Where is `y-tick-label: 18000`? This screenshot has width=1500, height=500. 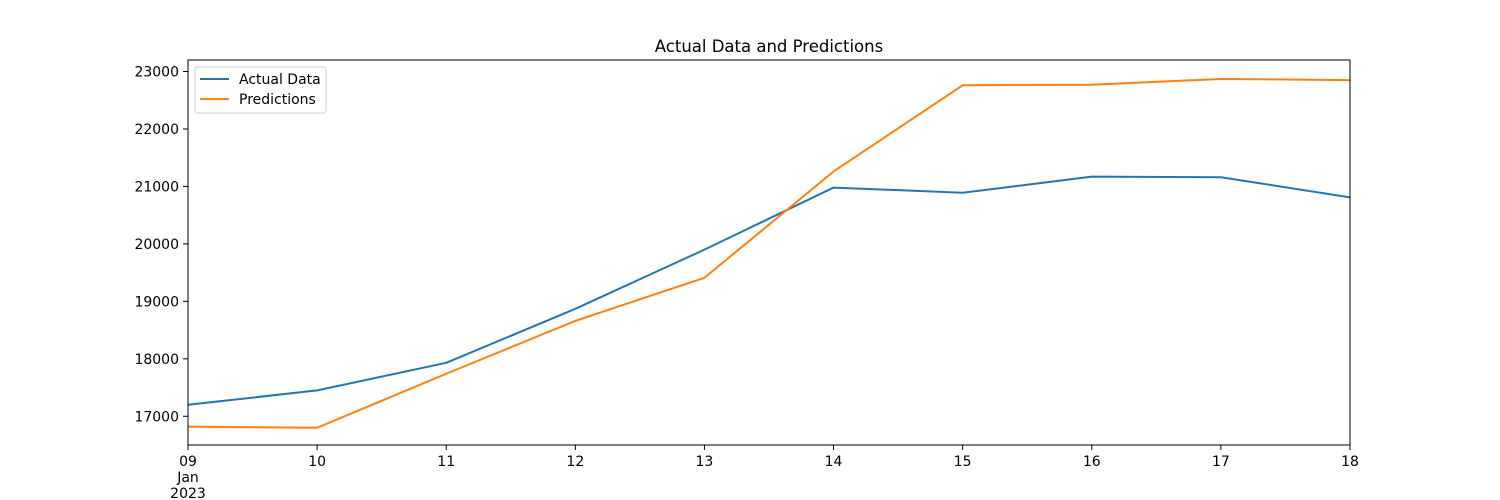
y-tick-label: 18000 is located at coordinates (156, 360).